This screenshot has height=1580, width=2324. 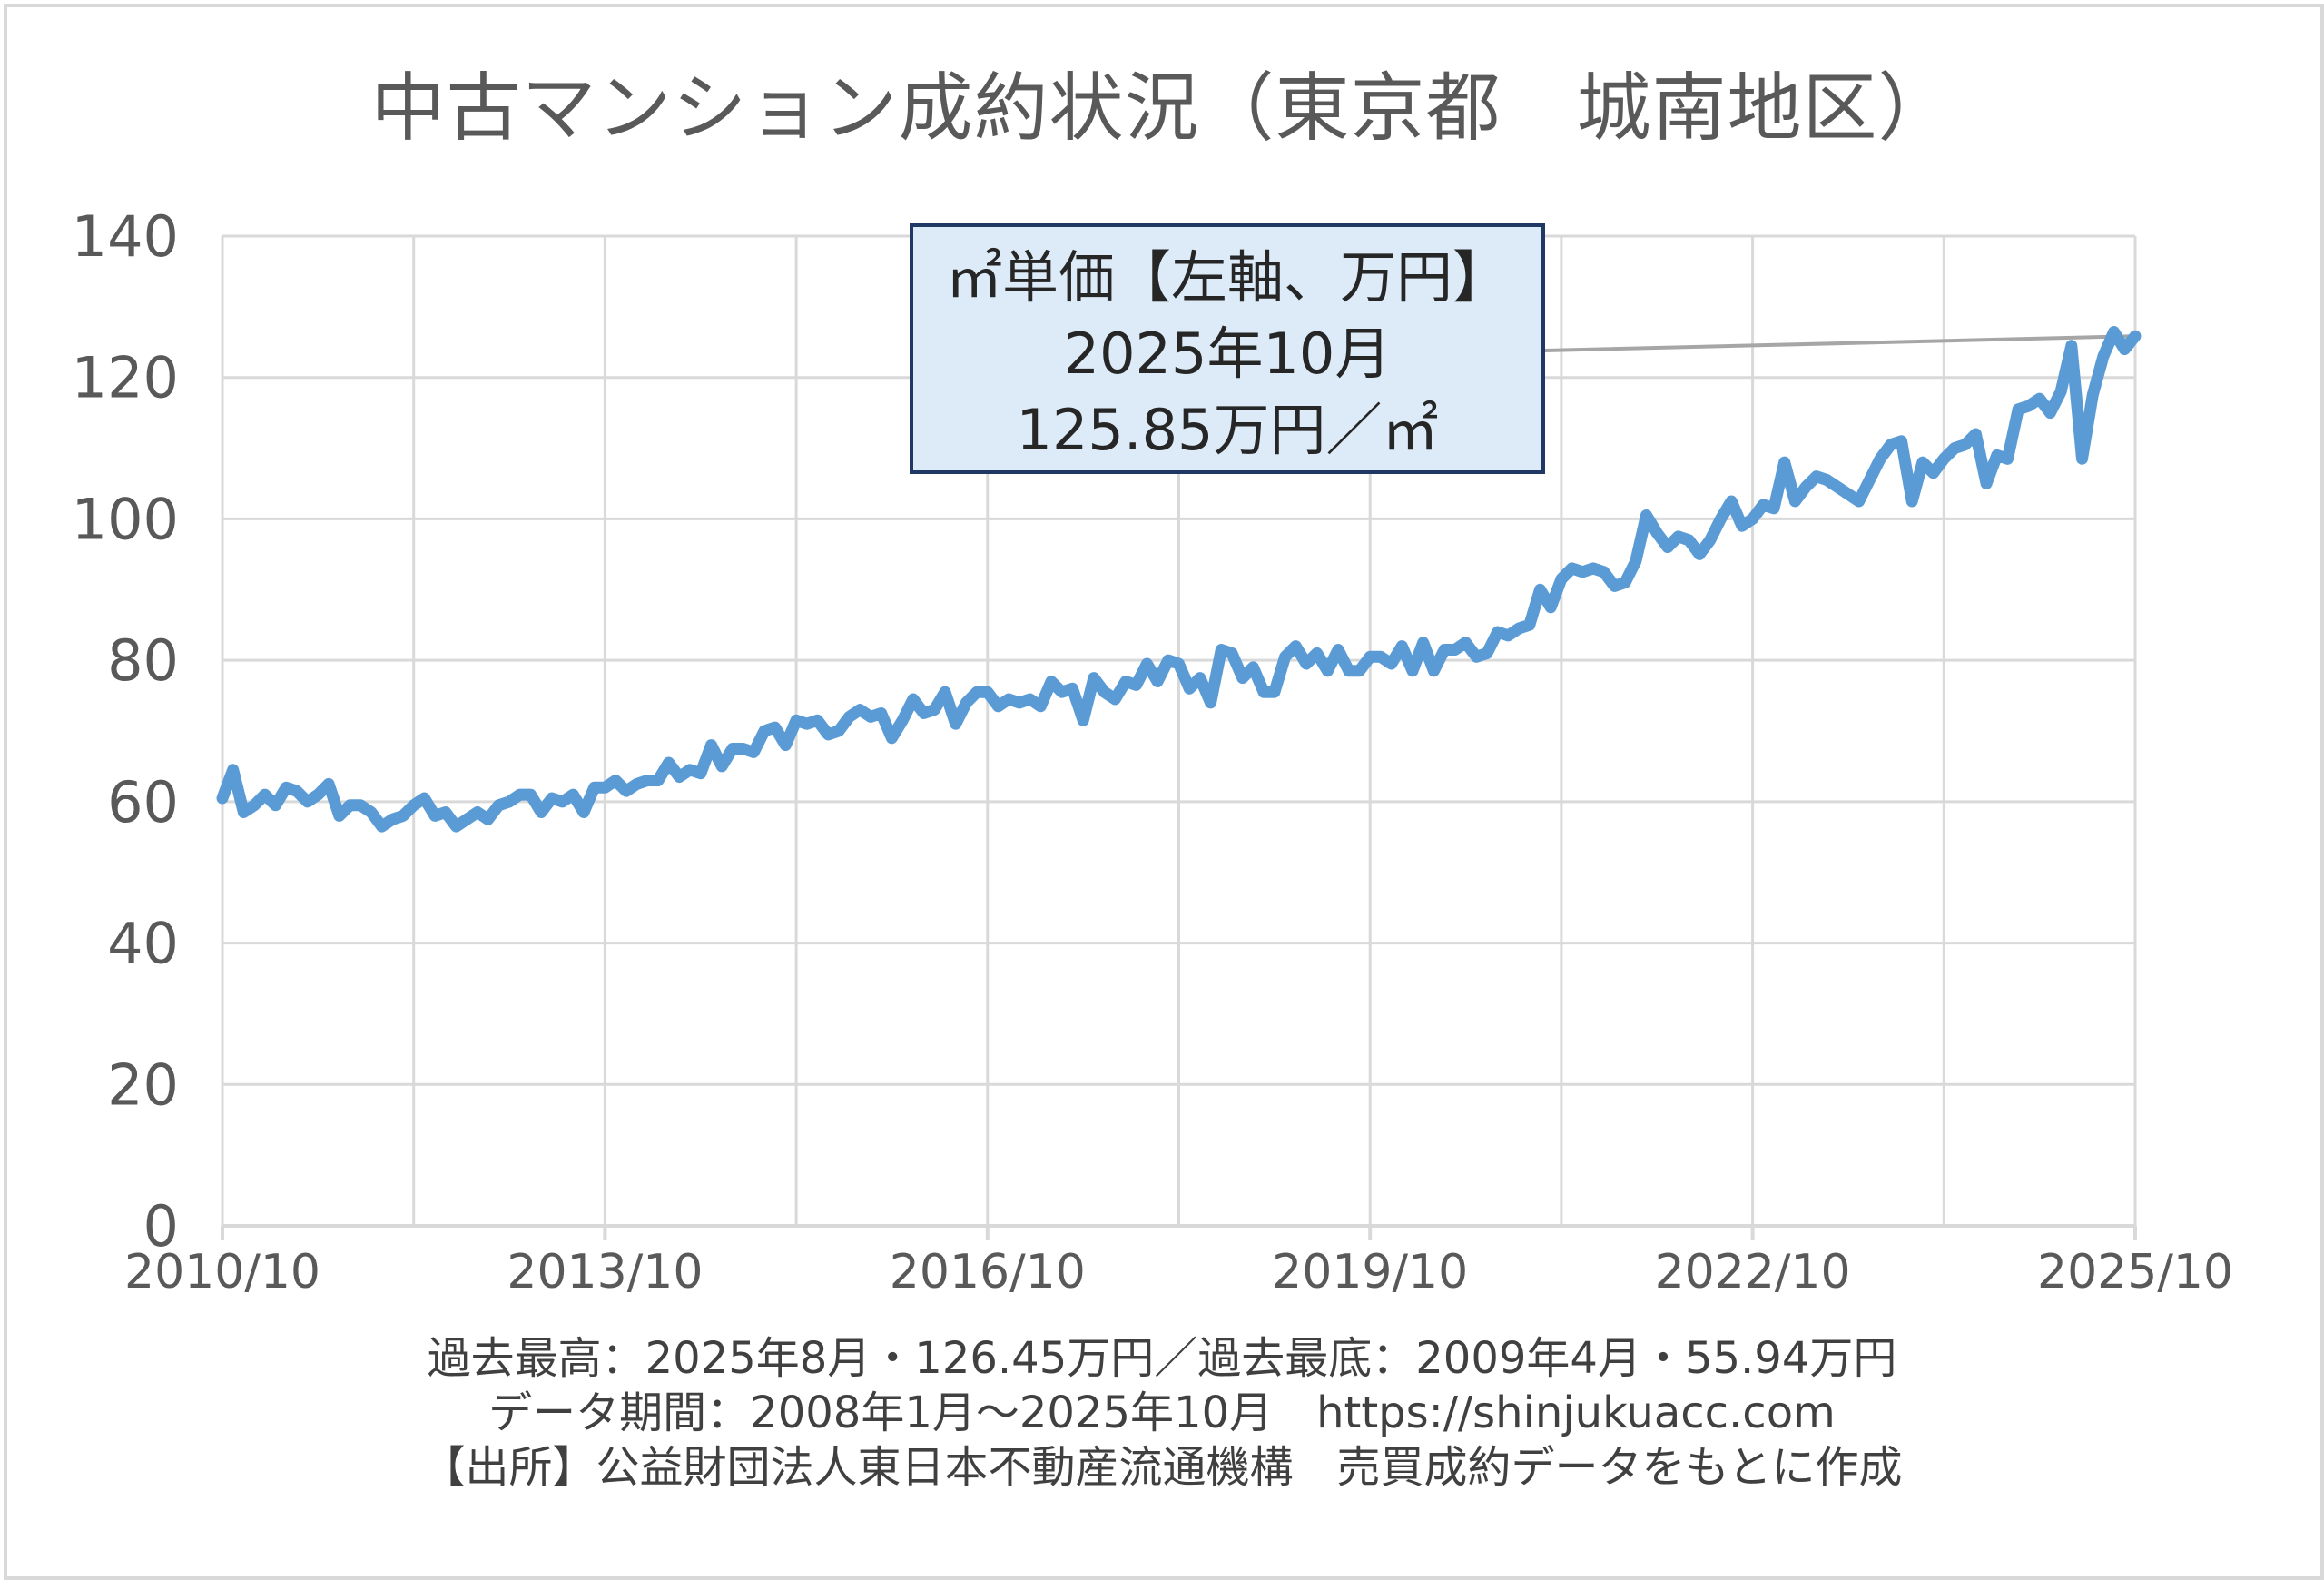 I want to click on y-tick-label: 0, so click(x=161, y=1226).